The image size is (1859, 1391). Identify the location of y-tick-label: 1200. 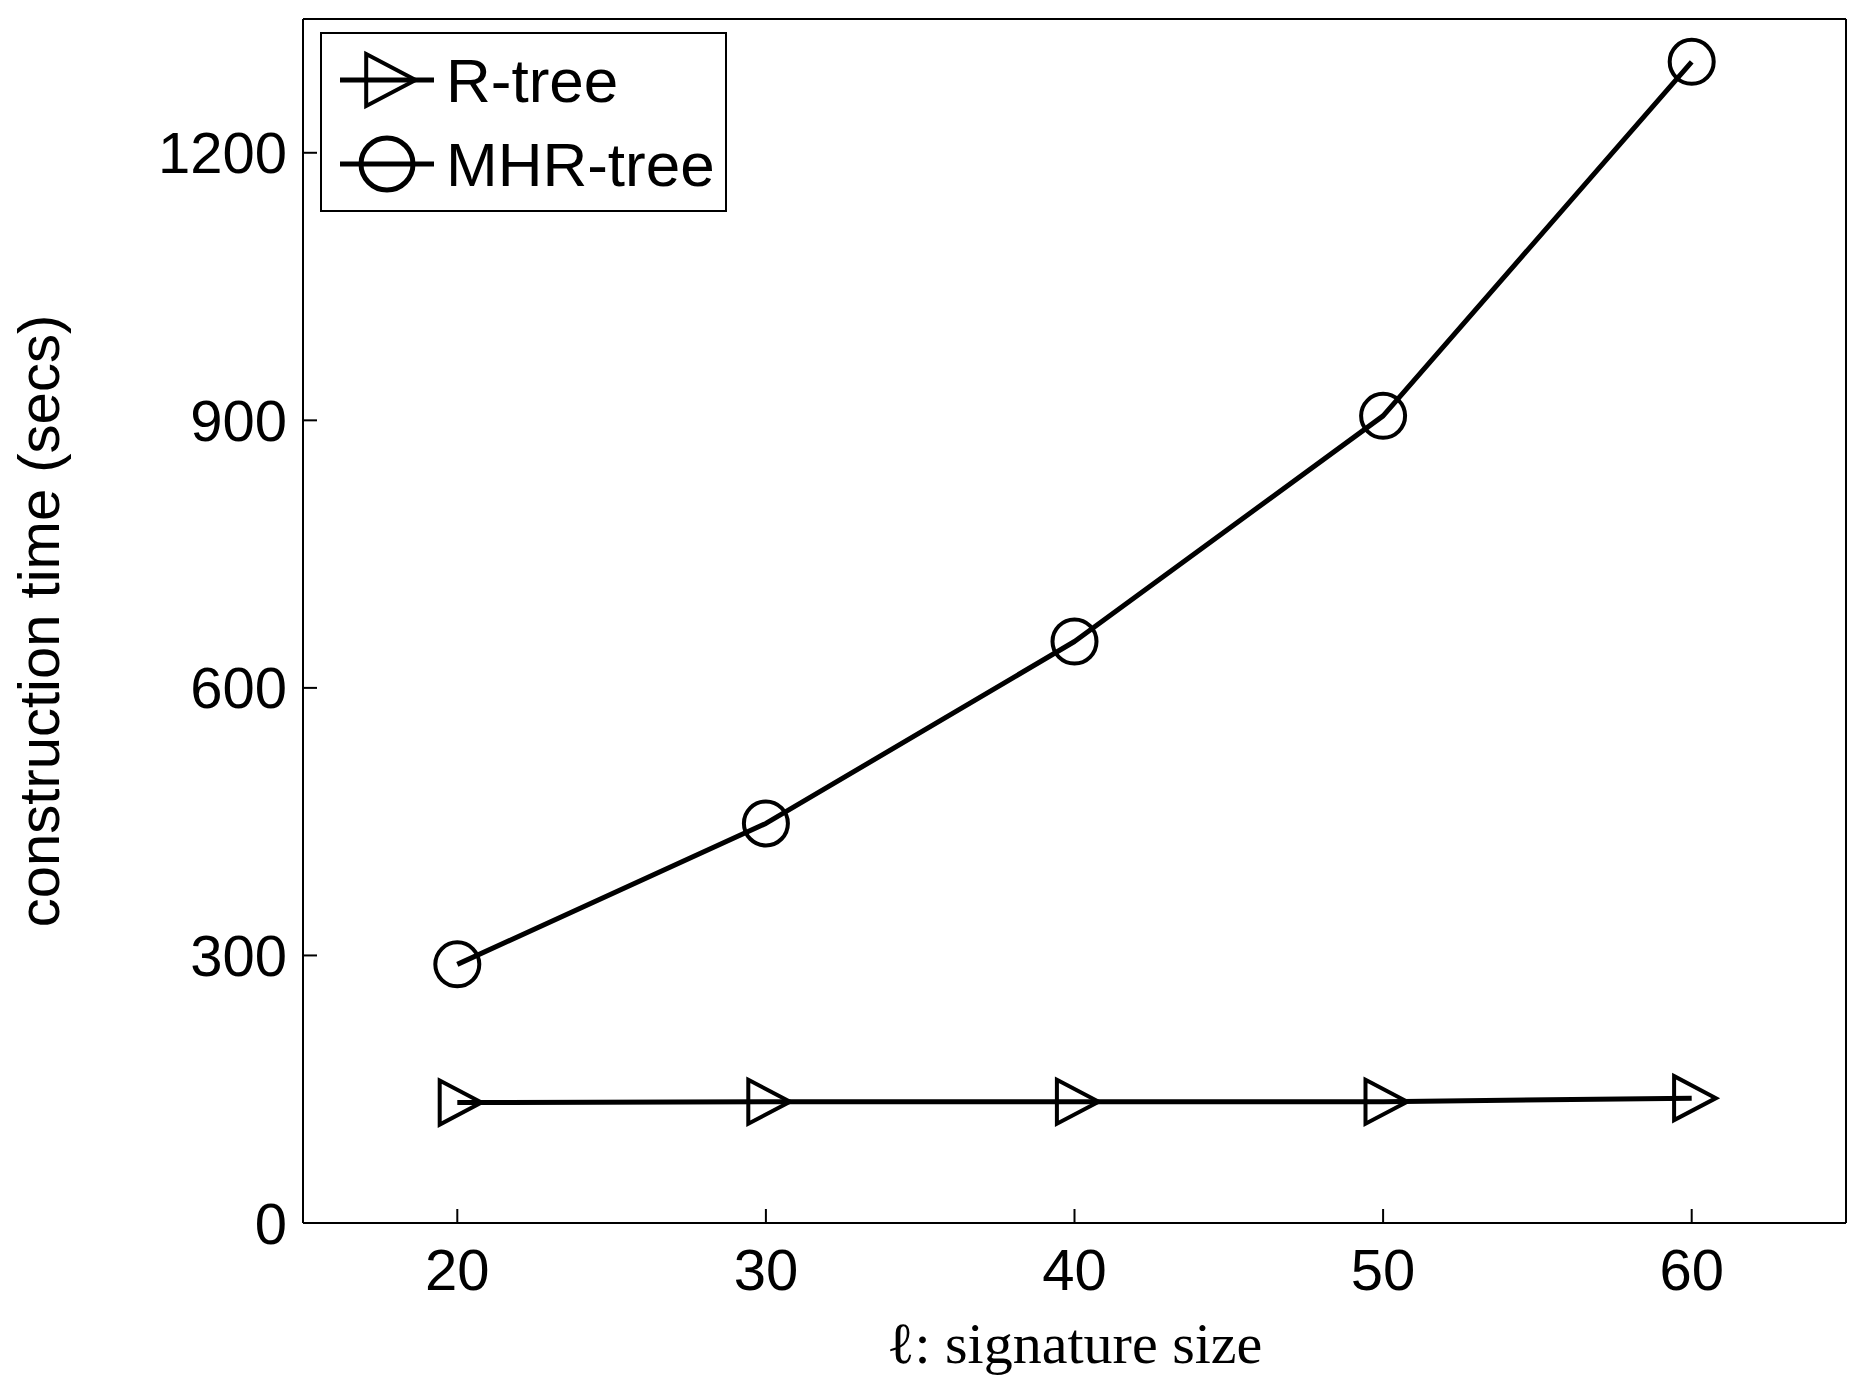
(222, 153).